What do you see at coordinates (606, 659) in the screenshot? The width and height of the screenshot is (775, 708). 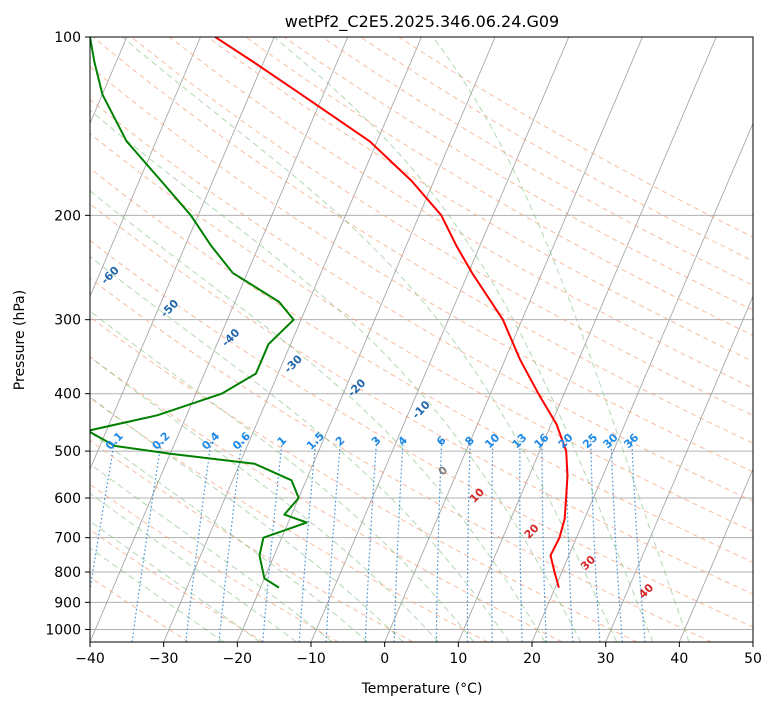 I see `x-tick-label: 30` at bounding box center [606, 659].